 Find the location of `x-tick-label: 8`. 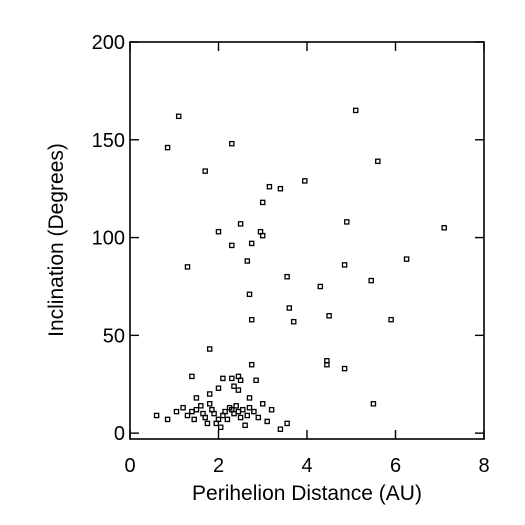

x-tick-label: 8 is located at coordinates (483, 466).